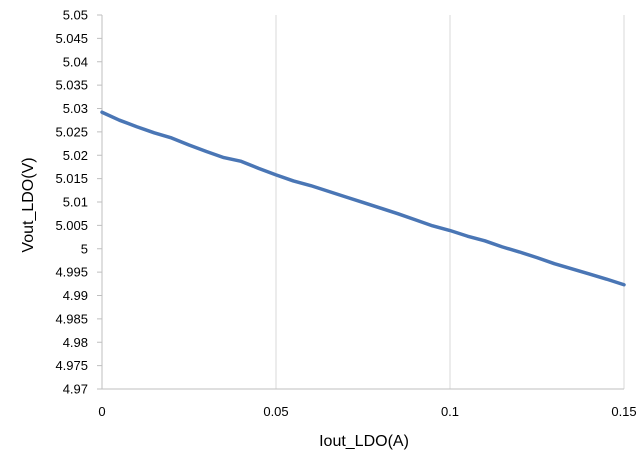 This screenshot has height=460, width=641. Describe the element at coordinates (28, 204) in the screenshot. I see `y-axis-title: Vout_LDO(V)` at that location.